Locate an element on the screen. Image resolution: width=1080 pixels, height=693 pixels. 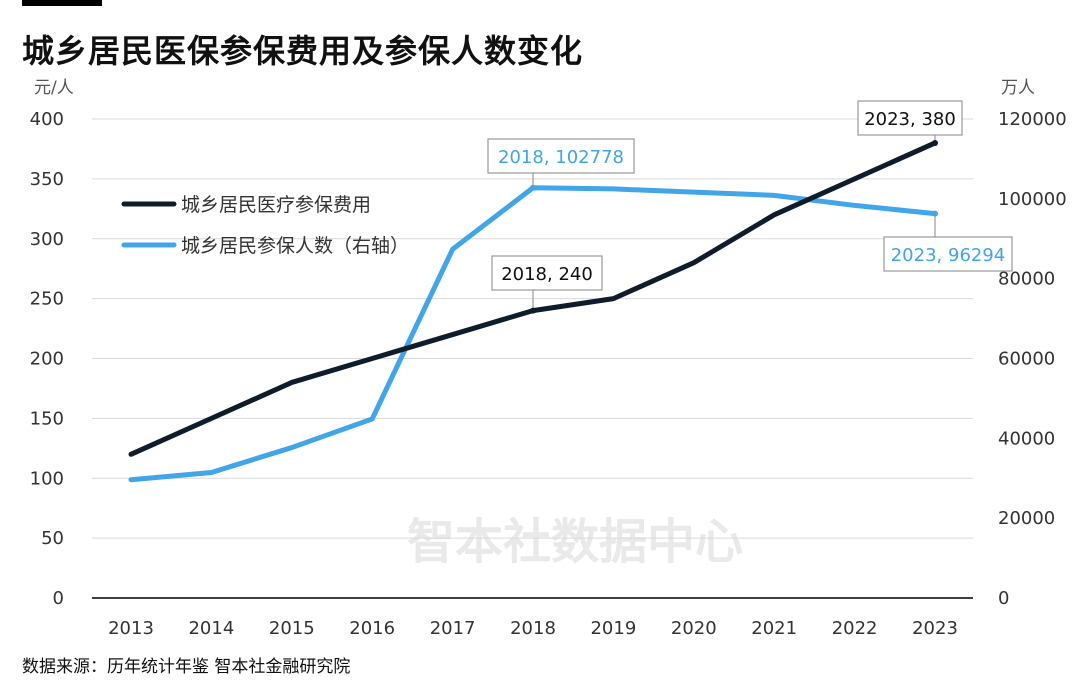
right-tick-label: 80000 is located at coordinates (1026, 279).